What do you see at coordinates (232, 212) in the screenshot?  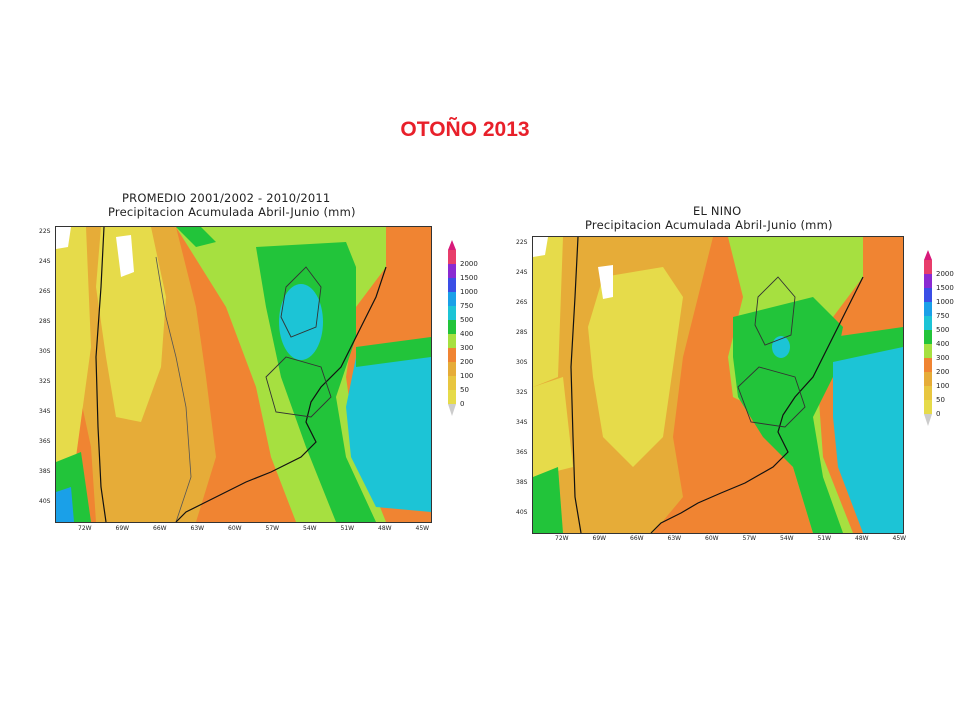 I see `left-panel-title-line2: Precipitacion Acumulada Abril-Junio (mm)` at bounding box center [232, 212].